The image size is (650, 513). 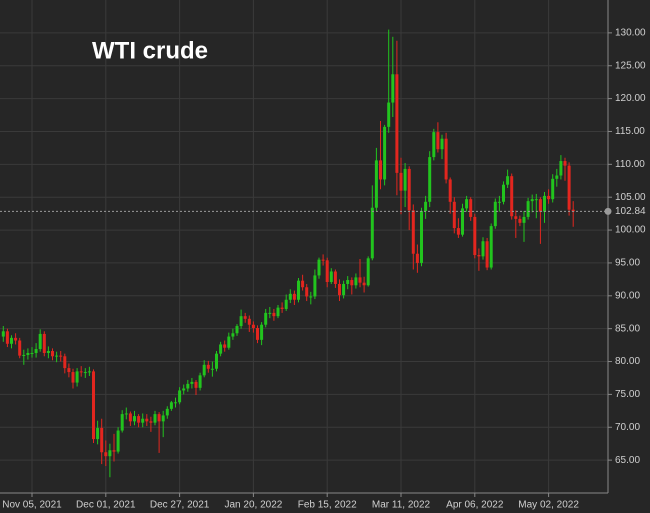 I want to click on x-tick-label: Mar 11, 2022, so click(x=401, y=505).